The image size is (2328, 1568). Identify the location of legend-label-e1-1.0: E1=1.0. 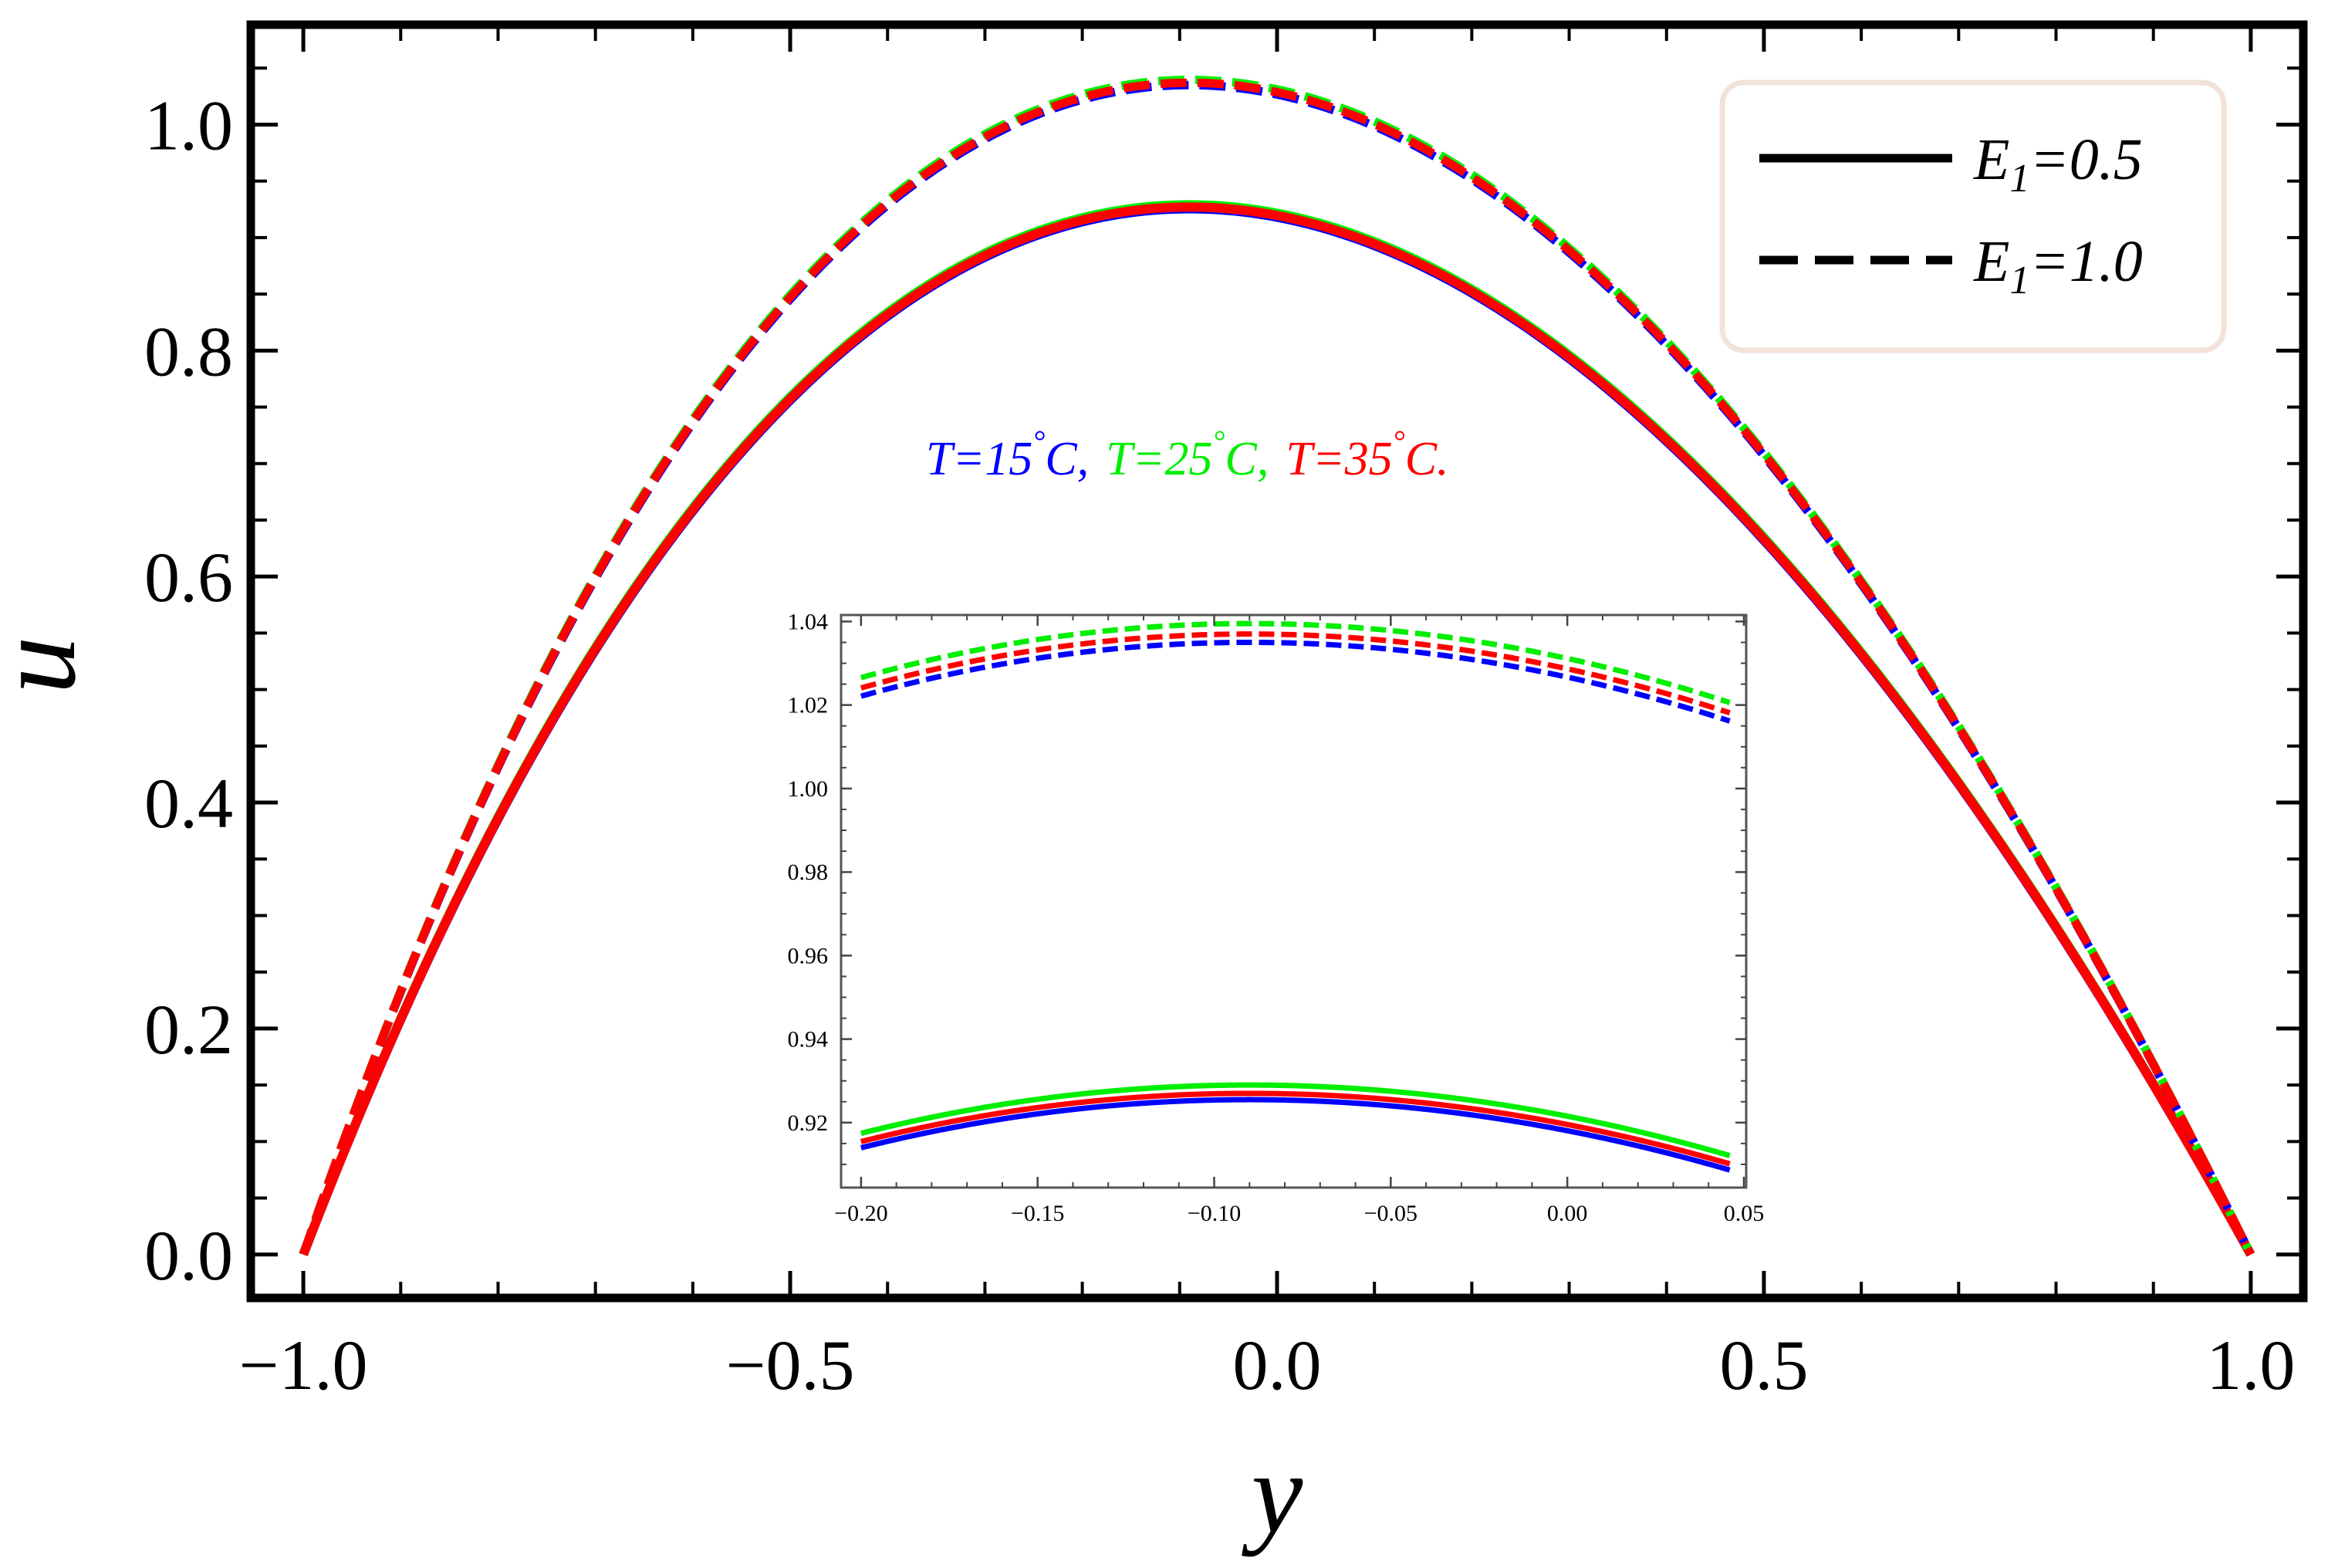
(2058, 265).